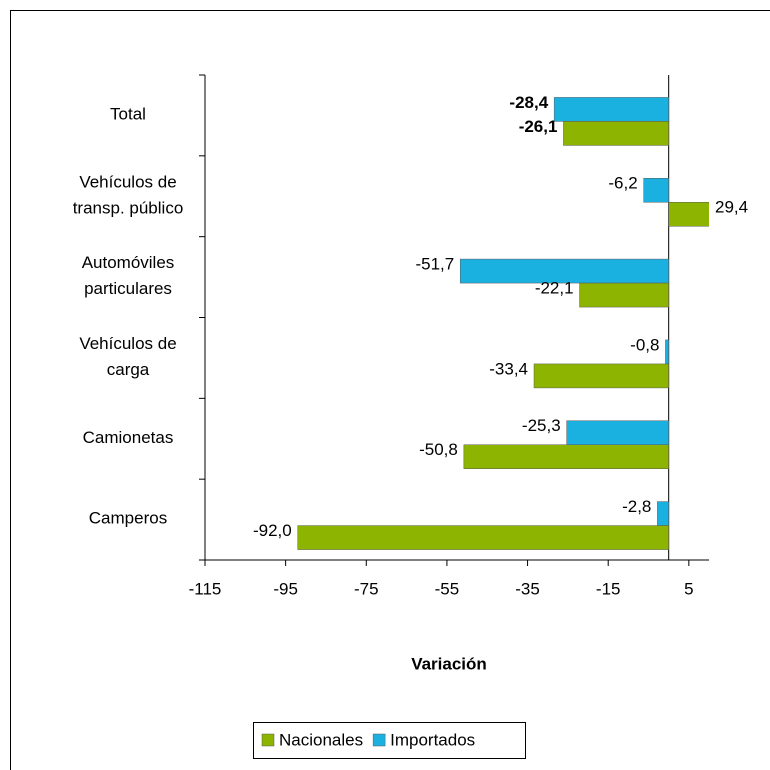 Image resolution: width=770 pixels, height=770 pixels. What do you see at coordinates (644, 344) in the screenshot?
I see `data-label: -0,8` at bounding box center [644, 344].